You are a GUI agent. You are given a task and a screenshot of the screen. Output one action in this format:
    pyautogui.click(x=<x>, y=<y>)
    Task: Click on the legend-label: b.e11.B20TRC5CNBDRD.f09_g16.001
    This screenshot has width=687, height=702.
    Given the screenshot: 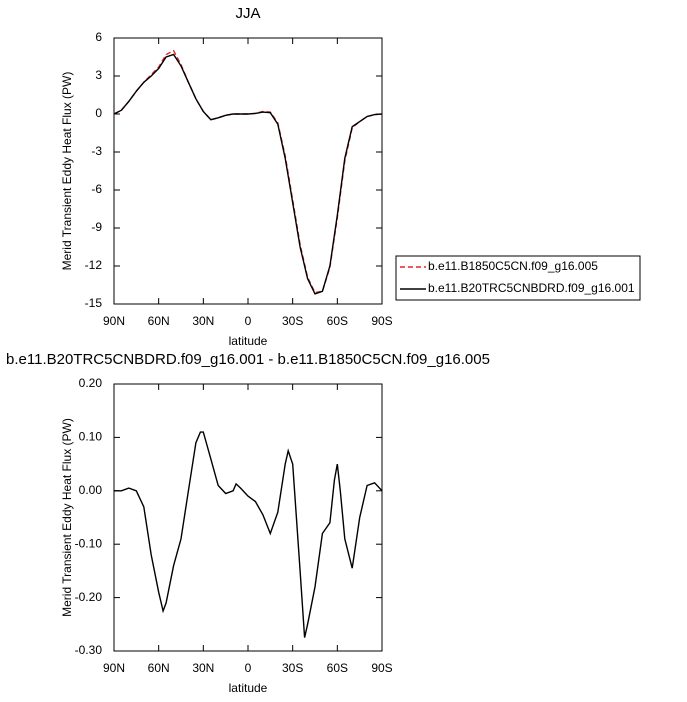 What is the action you would take?
    pyautogui.click(x=531, y=288)
    